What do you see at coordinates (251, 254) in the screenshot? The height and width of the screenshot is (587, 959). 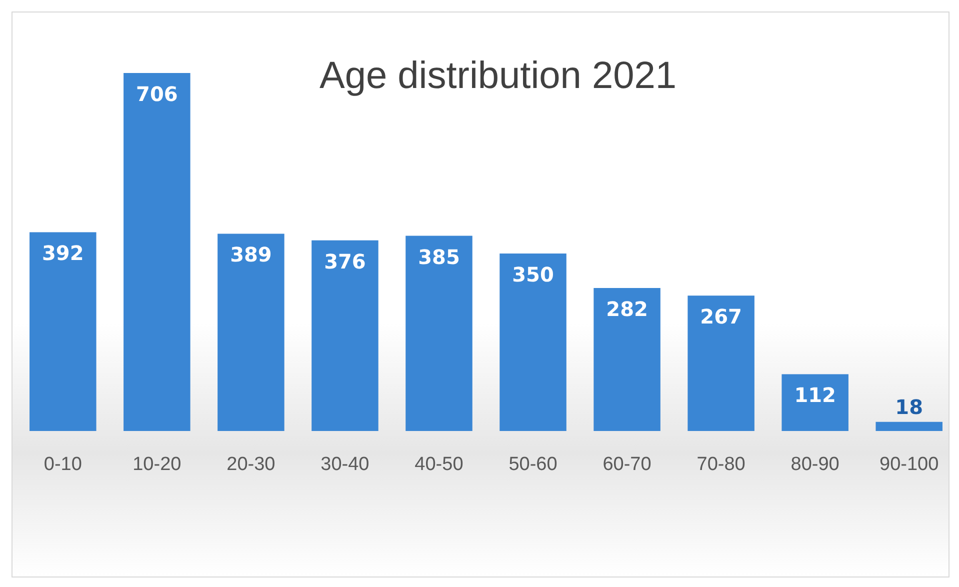 I see `data-label: 389` at bounding box center [251, 254].